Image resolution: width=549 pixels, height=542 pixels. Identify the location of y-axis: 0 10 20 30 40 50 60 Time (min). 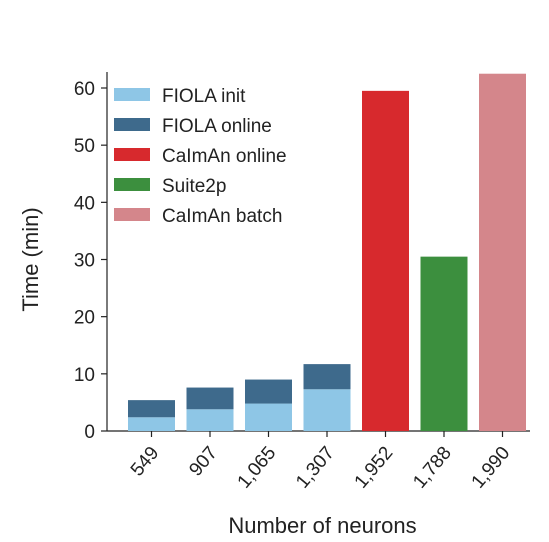
(63, 257).